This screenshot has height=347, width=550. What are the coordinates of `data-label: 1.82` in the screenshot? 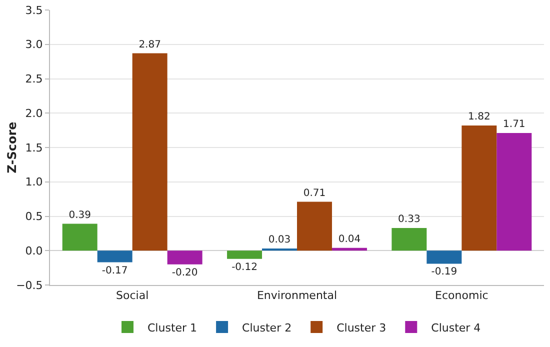 It's located at (479, 117).